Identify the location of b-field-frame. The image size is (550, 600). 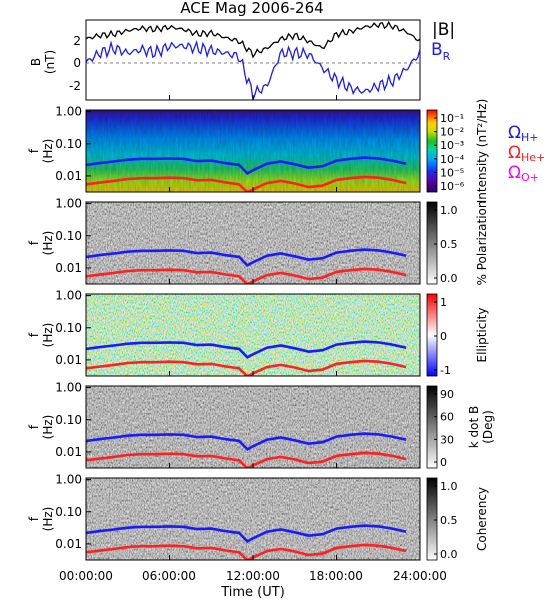
(253, 60).